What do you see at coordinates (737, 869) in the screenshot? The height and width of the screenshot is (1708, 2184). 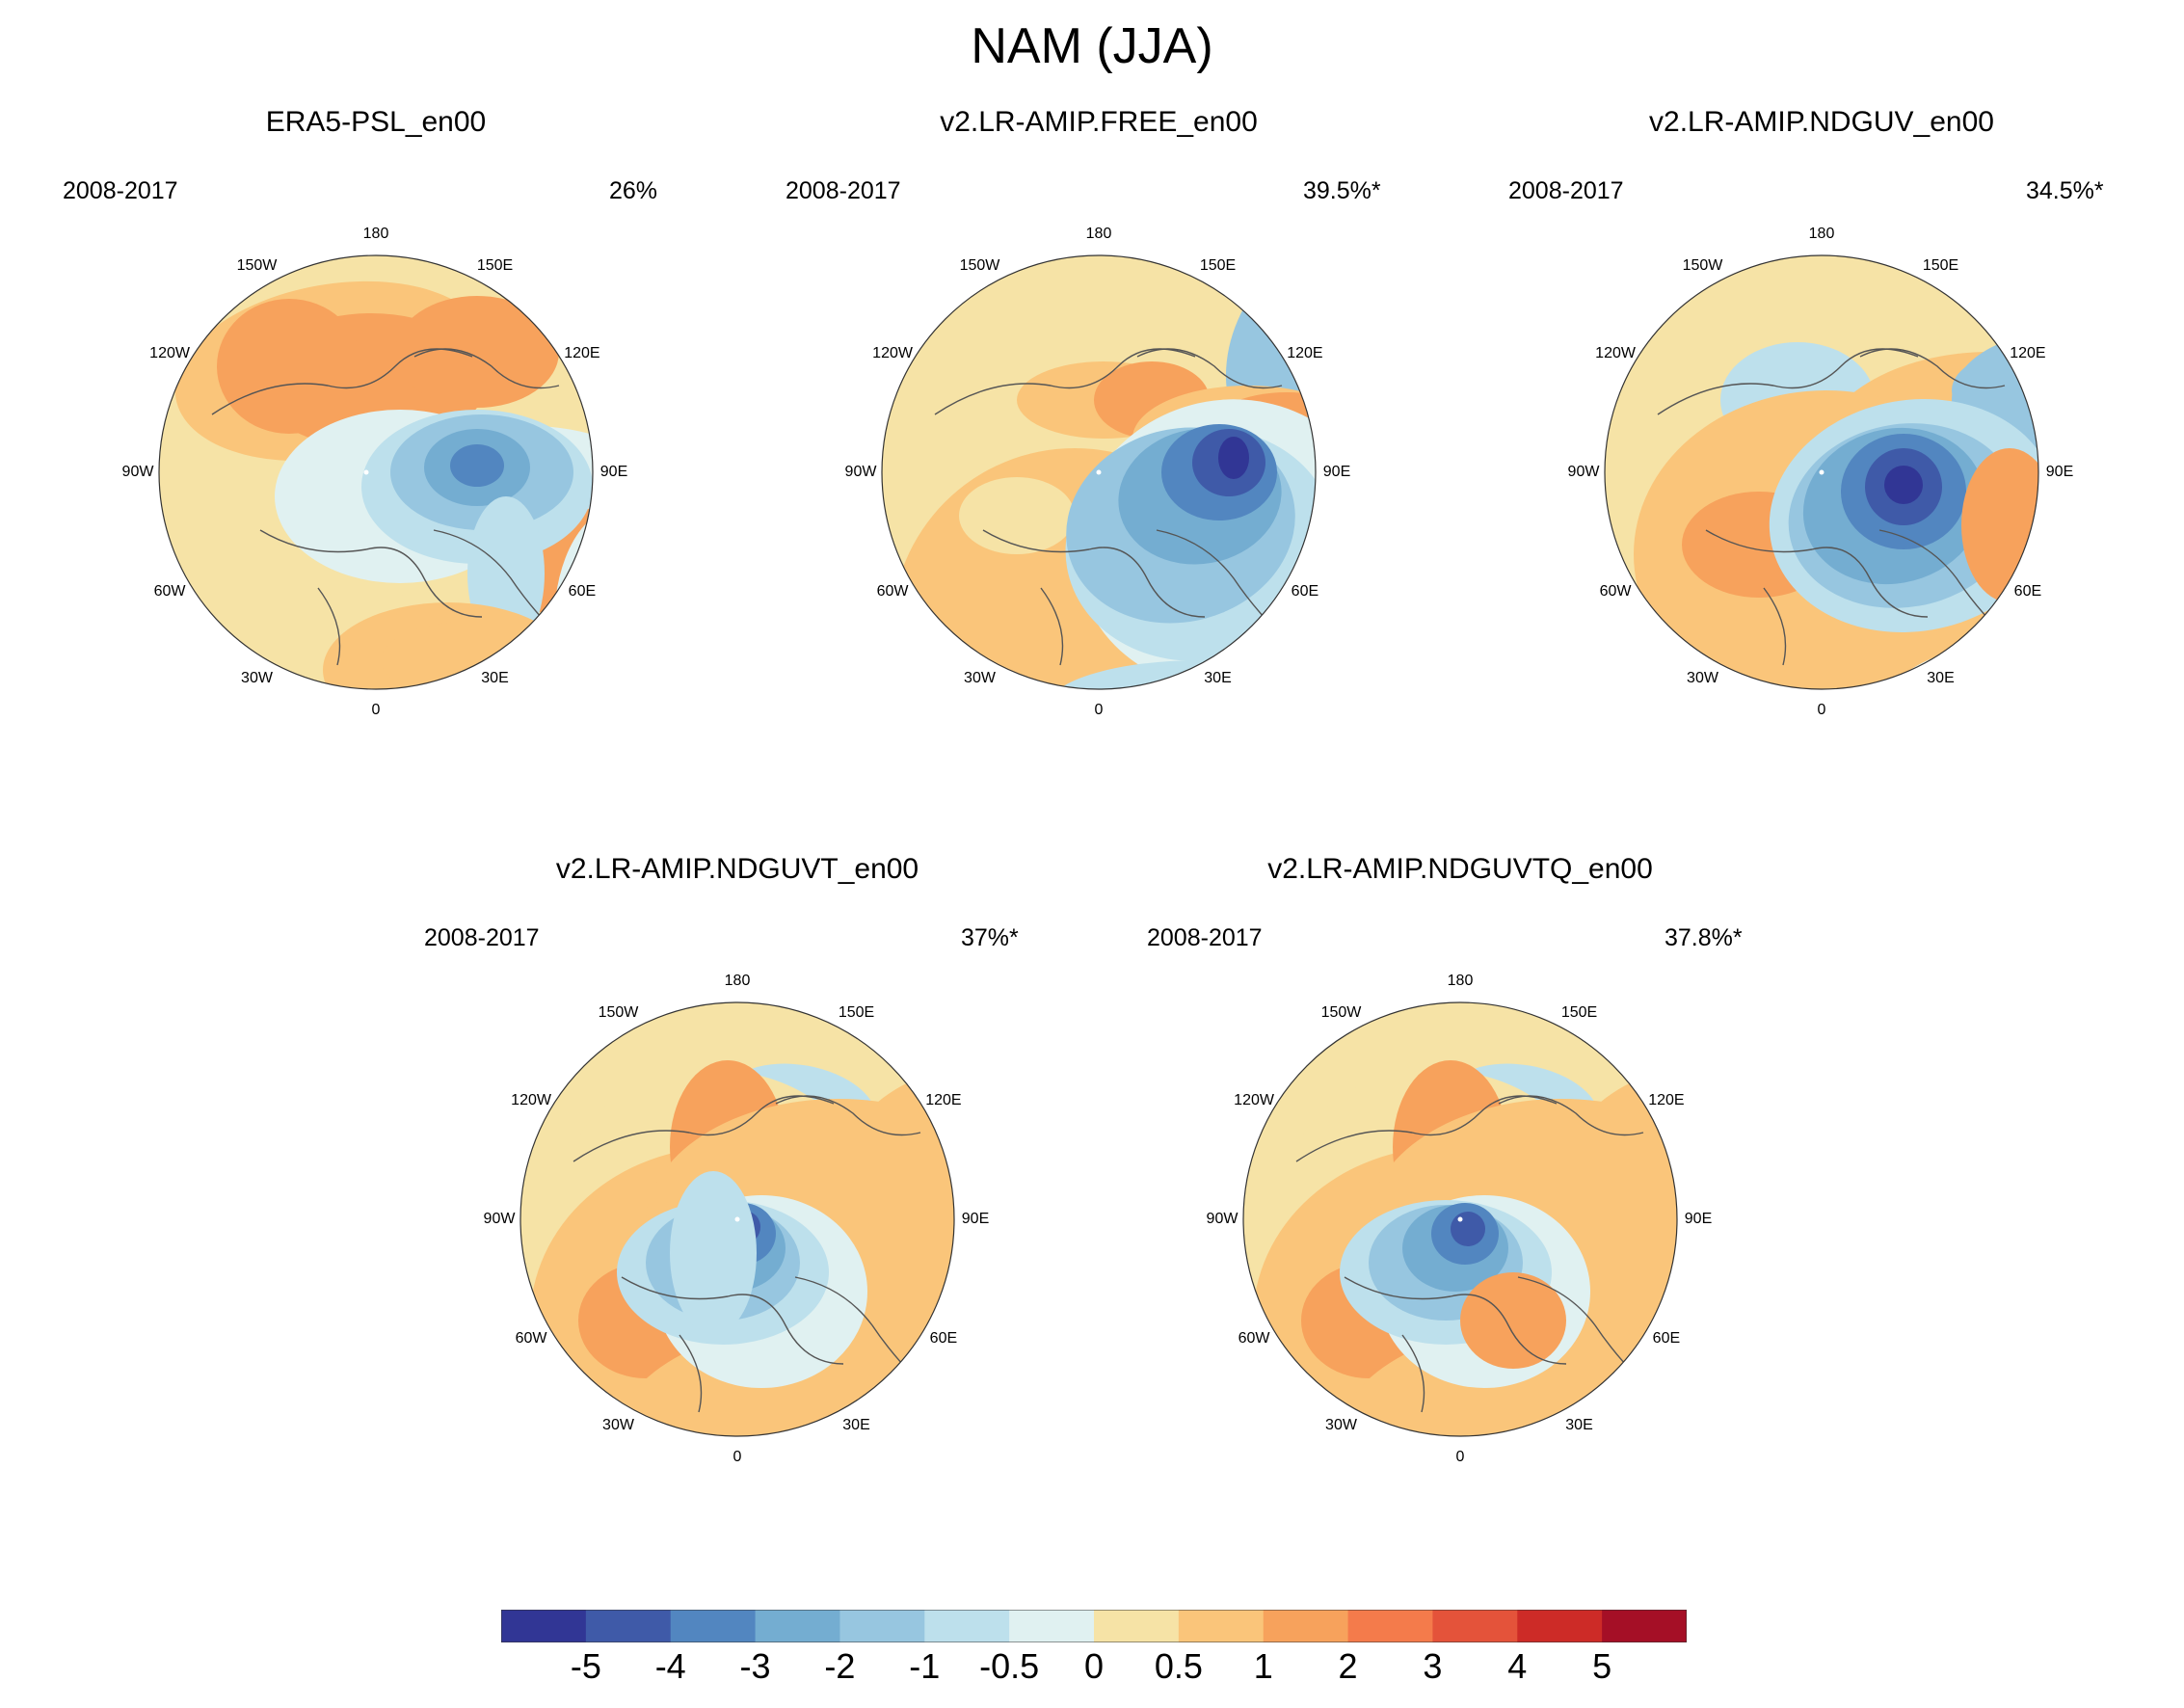 I see `panel-title: v2.LR-AMIP.NDGUVT_en00` at bounding box center [737, 869].